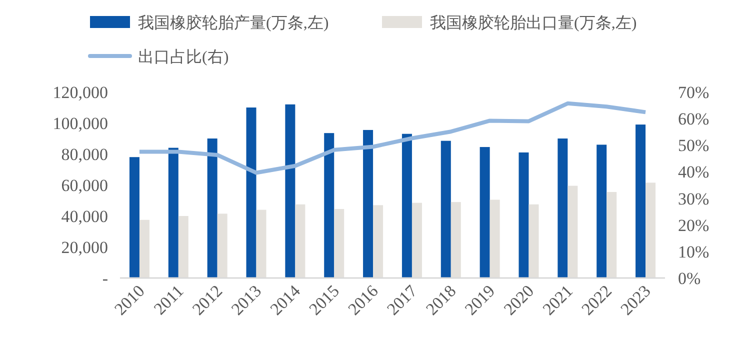  Describe the element at coordinates (84, 154) in the screenshot. I see `y-tick-label: 80,000` at that location.